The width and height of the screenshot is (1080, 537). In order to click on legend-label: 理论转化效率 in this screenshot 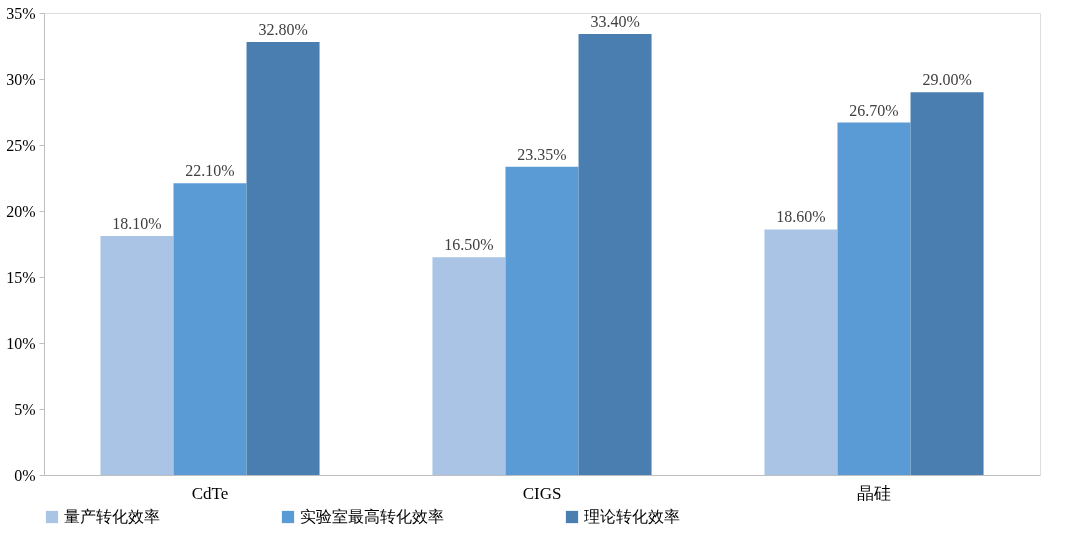, I will do `click(632, 516)`.